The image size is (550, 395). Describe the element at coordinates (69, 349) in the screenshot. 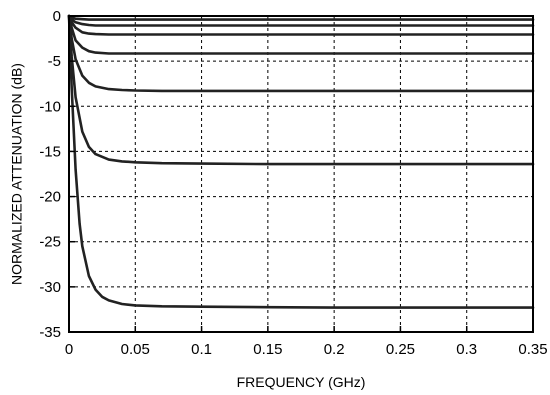

I see `x-tick-label: 0` at that location.